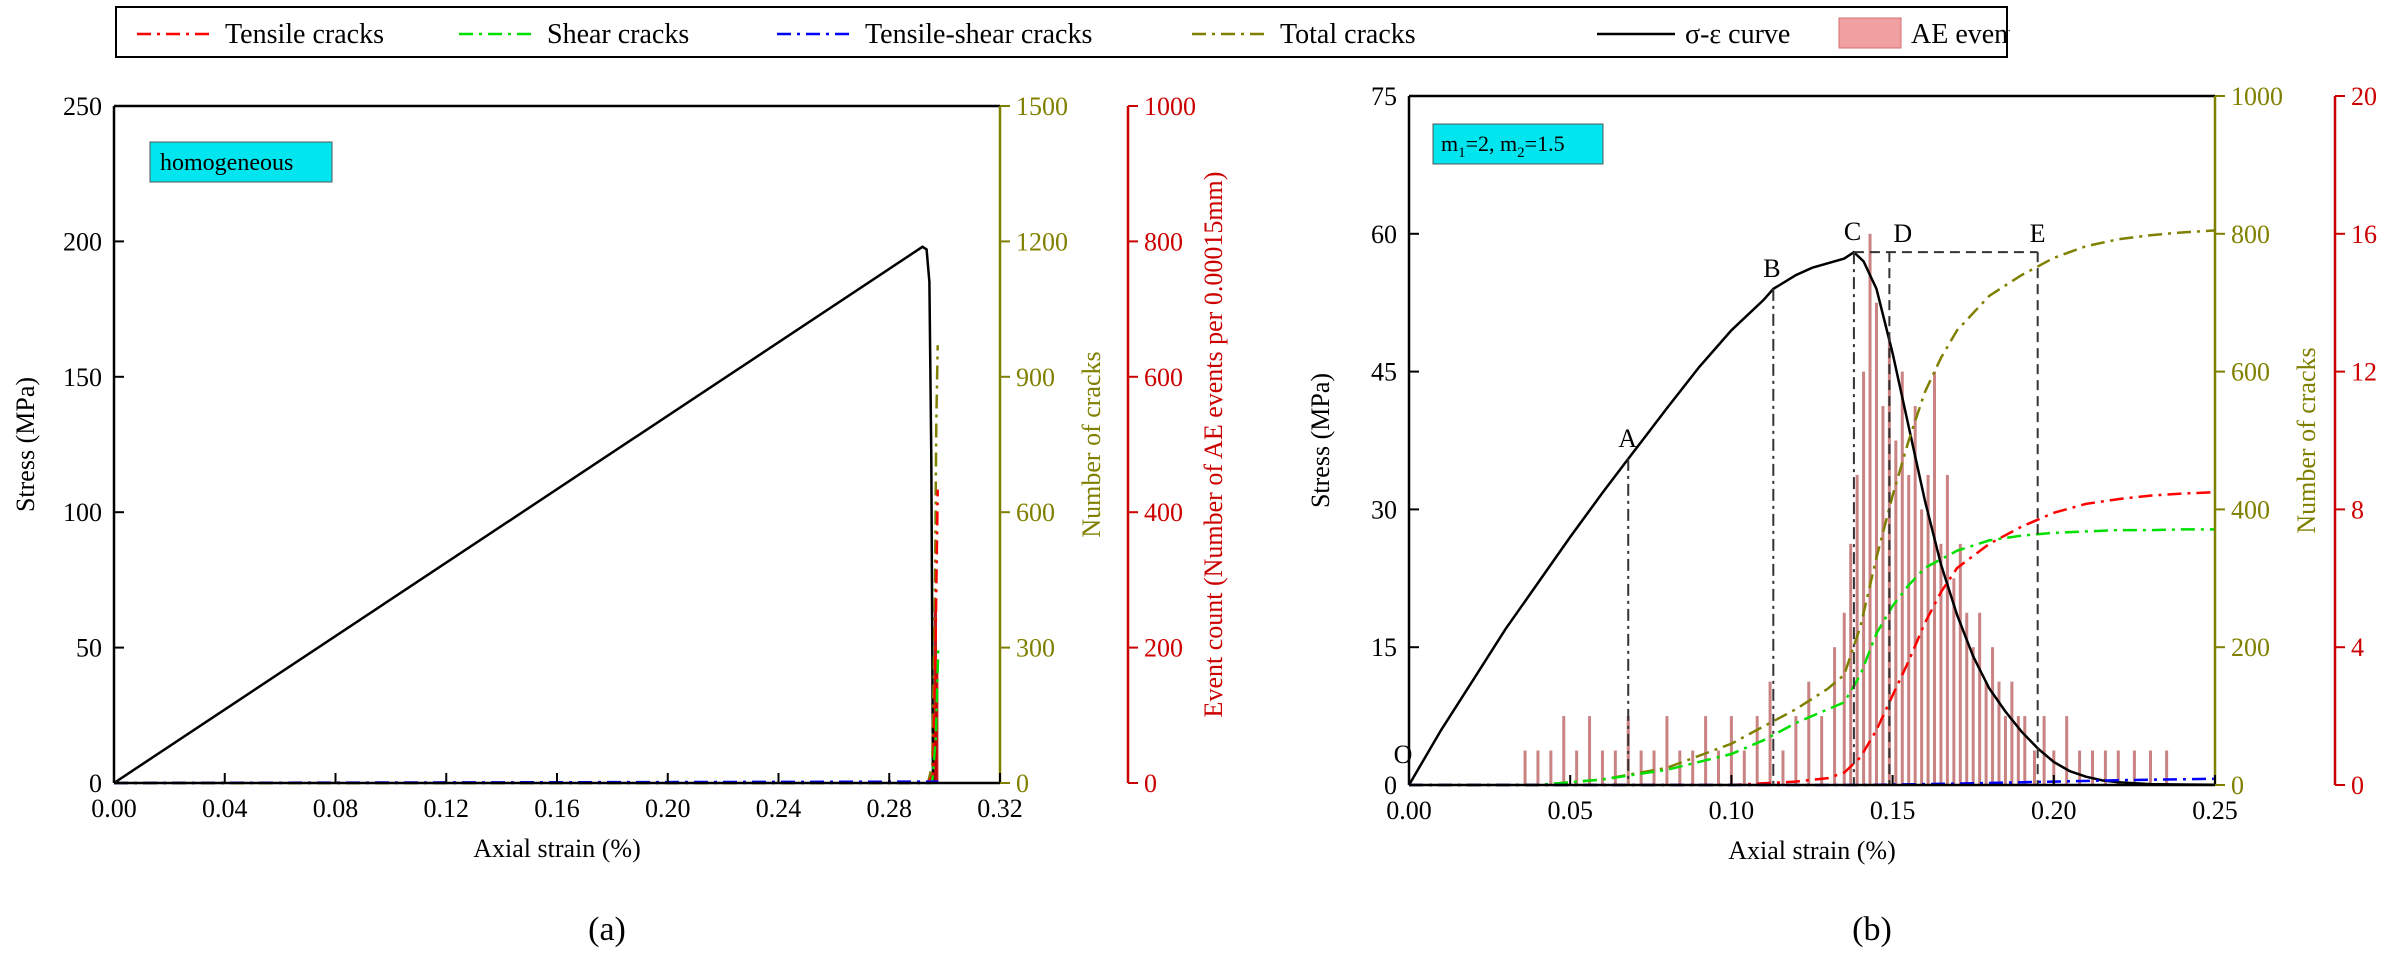 This screenshot has width=2398, height=962. What do you see at coordinates (1035, 648) in the screenshot?
I see `y2-tick-label: 300` at bounding box center [1035, 648].